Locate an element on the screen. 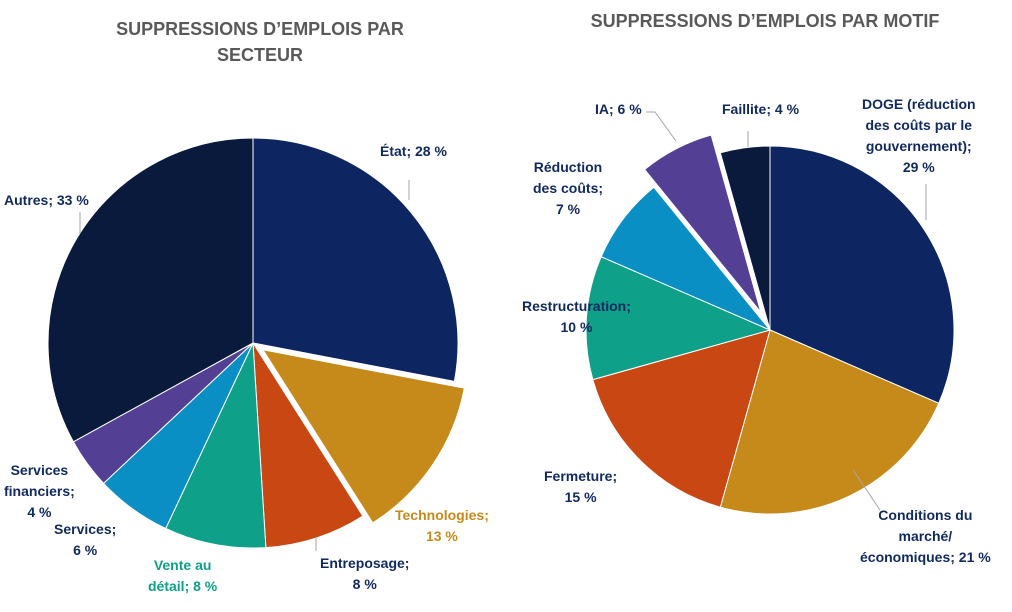 The width and height of the screenshot is (1012, 612). label-text: 6 % is located at coordinates (85, 550).